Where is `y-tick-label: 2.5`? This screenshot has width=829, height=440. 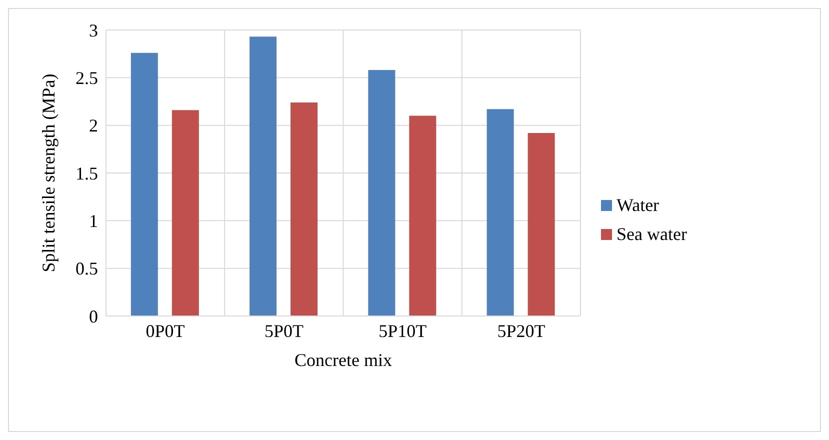 y-tick-label: 2.5 is located at coordinates (87, 78).